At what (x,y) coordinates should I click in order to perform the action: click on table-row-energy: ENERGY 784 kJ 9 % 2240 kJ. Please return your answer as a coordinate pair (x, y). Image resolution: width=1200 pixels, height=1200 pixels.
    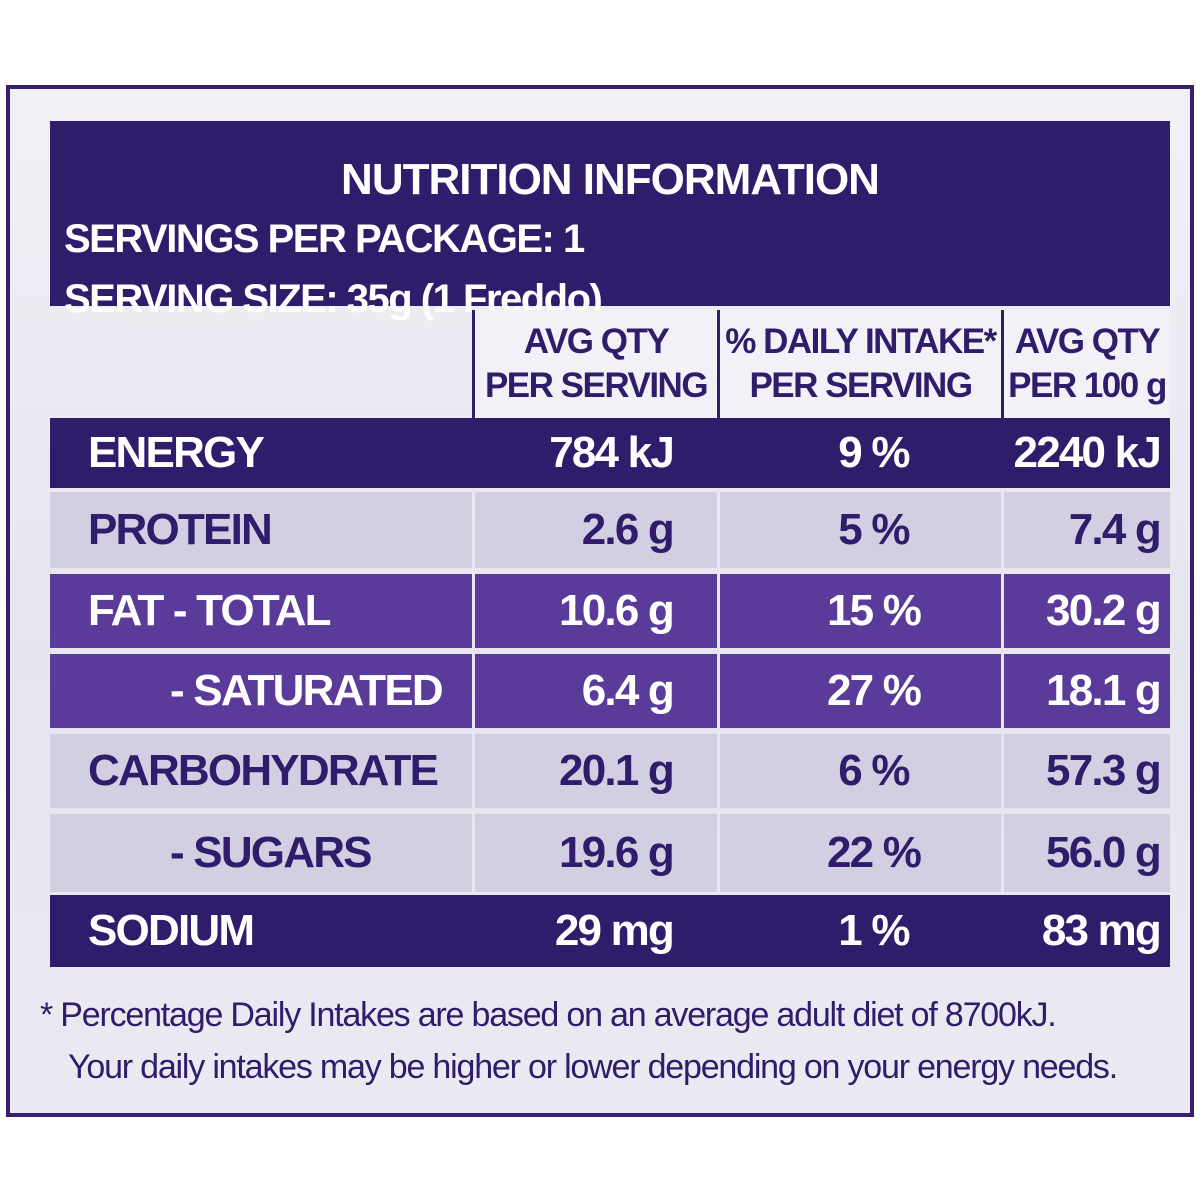
    Looking at the image, I should click on (610, 453).